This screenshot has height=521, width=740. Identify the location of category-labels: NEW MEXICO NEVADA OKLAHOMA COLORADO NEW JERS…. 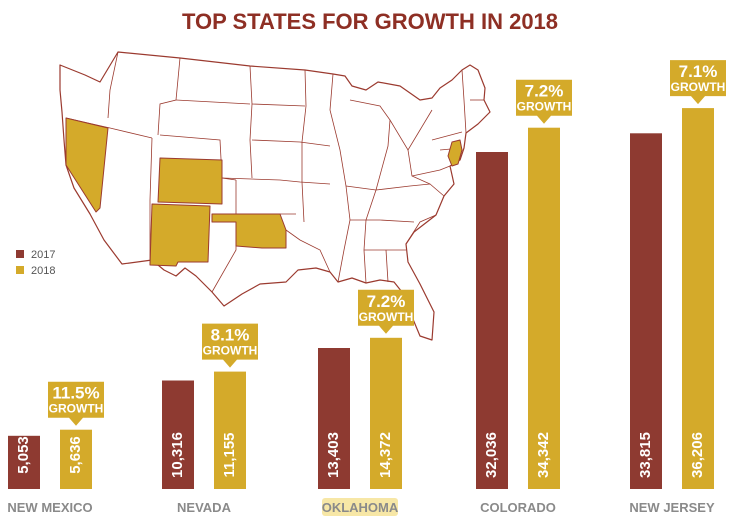
(361, 507).